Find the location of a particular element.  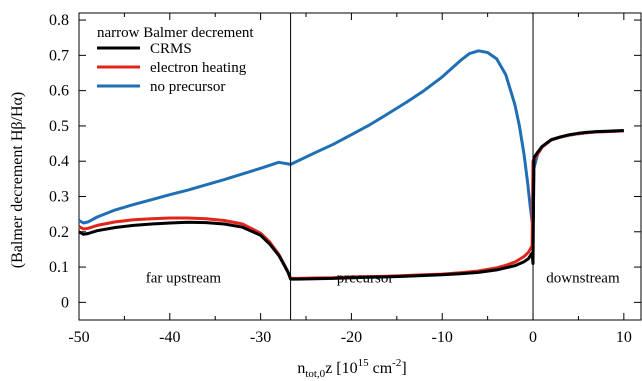

y-axis-label: (Balmer decrement Hβ/Hα) is located at coordinates (17, 180).